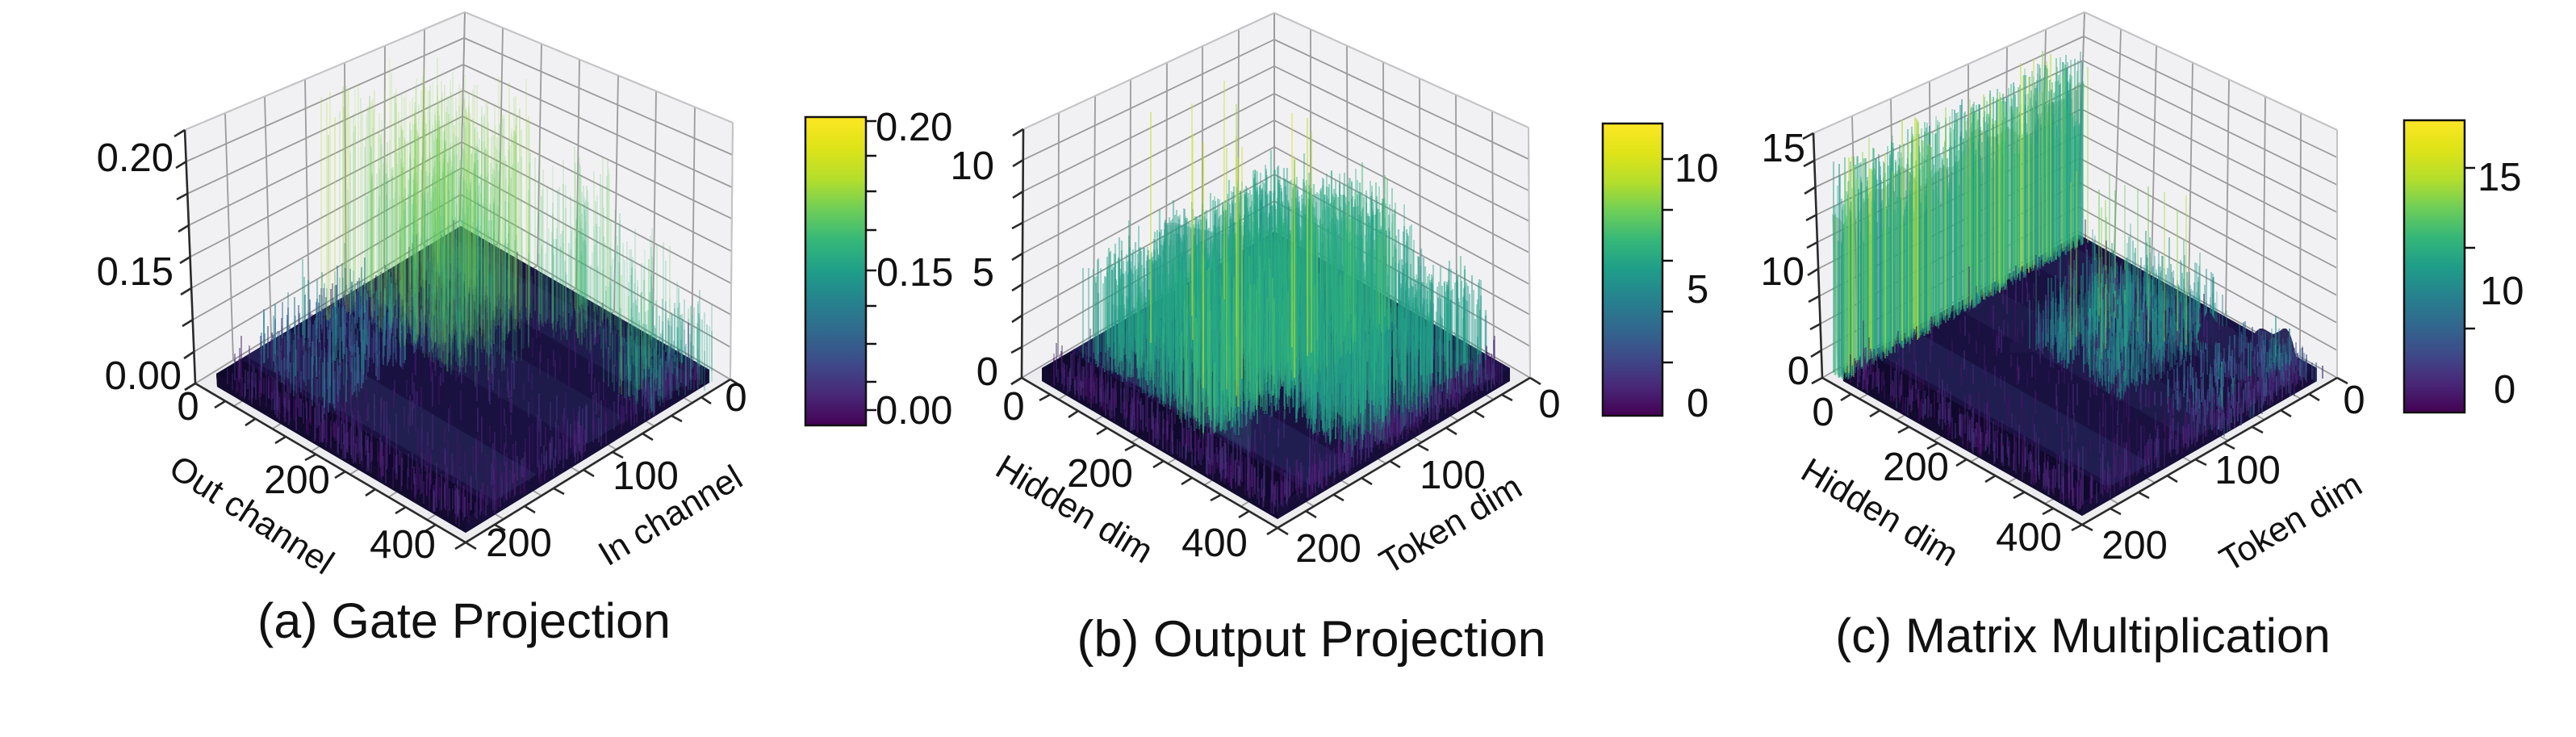 The height and width of the screenshot is (737, 2576). What do you see at coordinates (2082, 636) in the screenshot?
I see `svg-text: (c) Matrix Multiplication` at bounding box center [2082, 636].